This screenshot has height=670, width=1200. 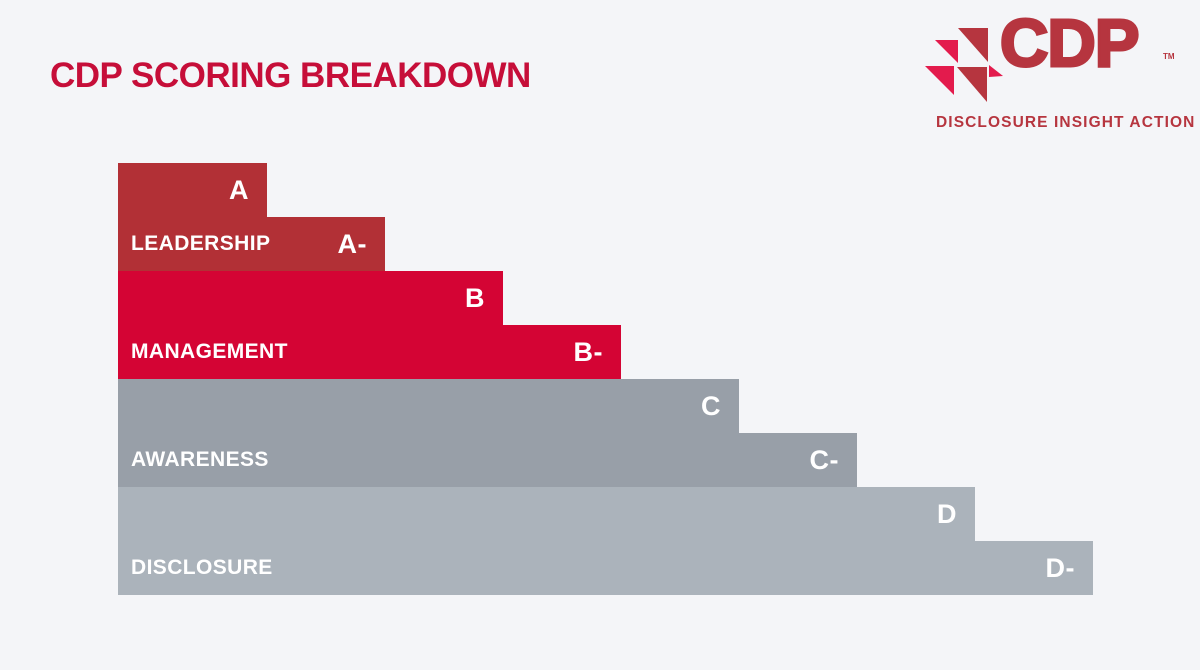 What do you see at coordinates (1066, 122) in the screenshot?
I see `cdp-logo-tagline: DISCLOSURE INSIGHT ACTION` at bounding box center [1066, 122].